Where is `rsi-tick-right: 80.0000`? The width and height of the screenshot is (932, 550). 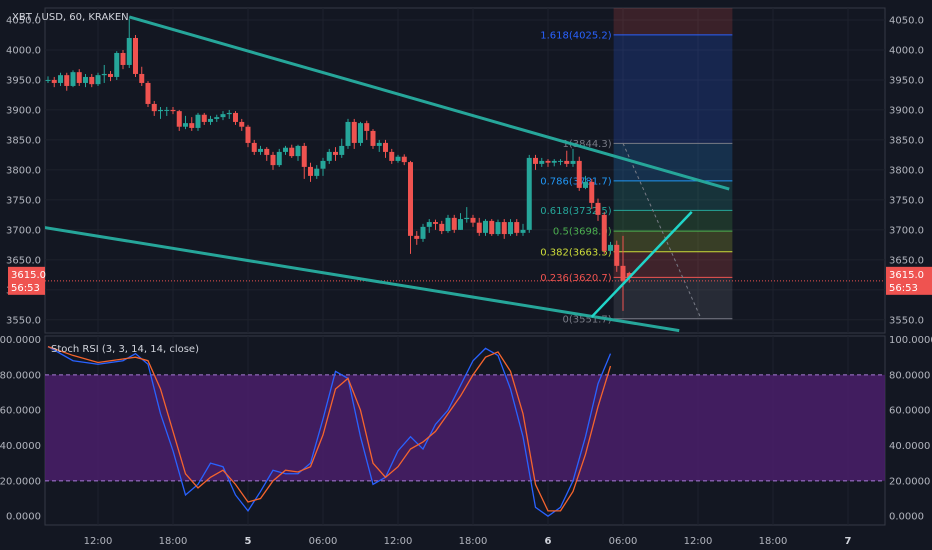 rsi-tick-right: 80.0000 is located at coordinates (909, 375).